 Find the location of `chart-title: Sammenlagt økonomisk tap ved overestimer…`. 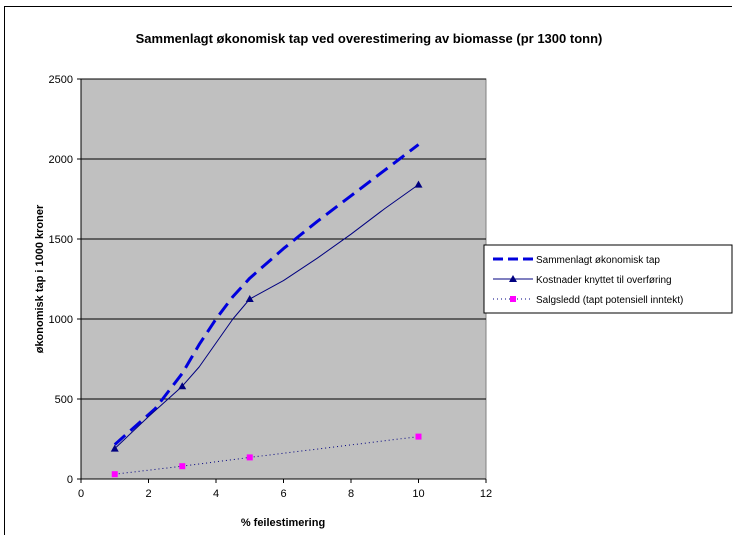

chart-title: Sammenlagt økonomisk tap ved overestimer… is located at coordinates (369, 38).